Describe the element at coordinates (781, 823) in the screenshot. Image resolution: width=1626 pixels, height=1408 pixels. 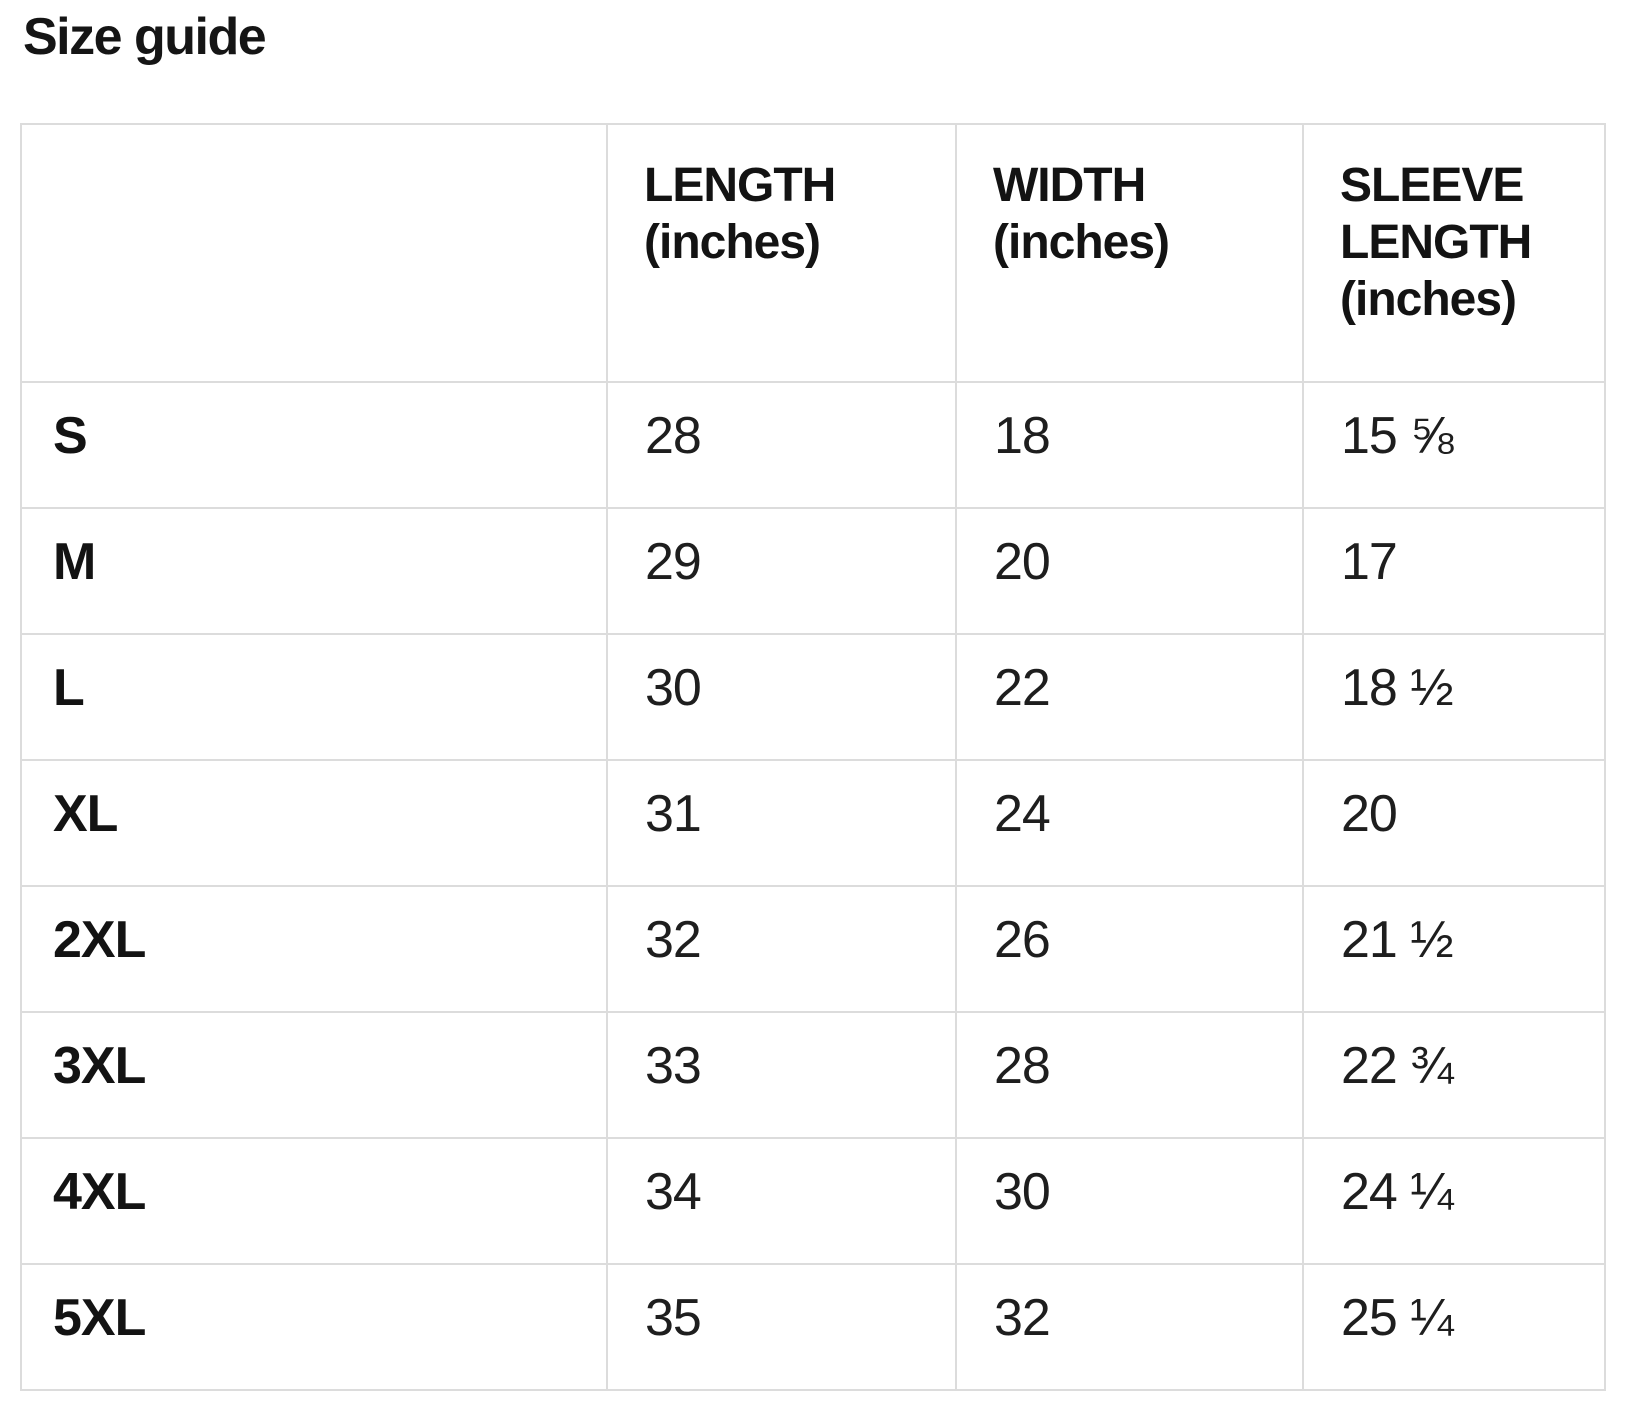
I see `length-cell: 31` at that location.